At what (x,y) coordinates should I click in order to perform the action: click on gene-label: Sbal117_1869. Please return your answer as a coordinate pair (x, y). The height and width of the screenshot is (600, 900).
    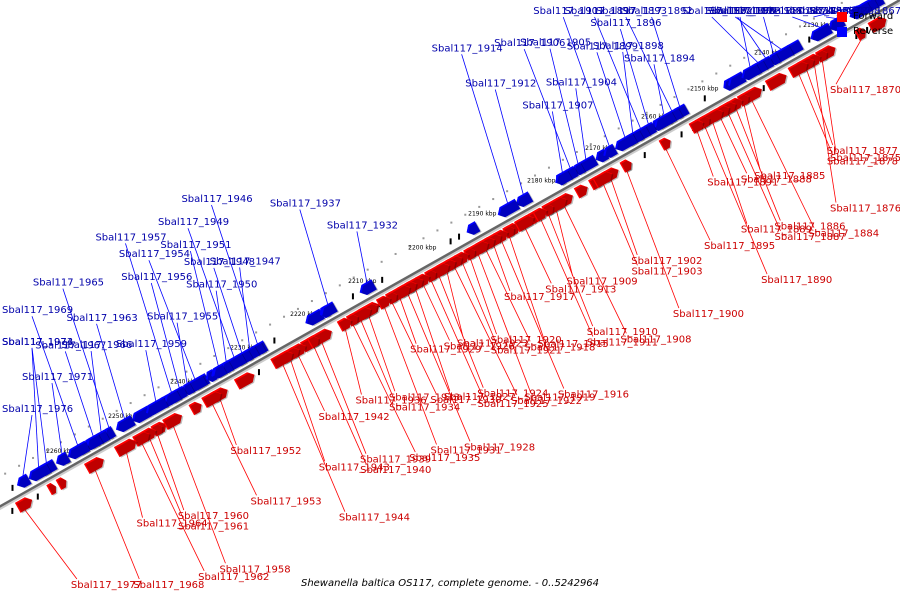
    Looking at the image, I should click on (818, 11).